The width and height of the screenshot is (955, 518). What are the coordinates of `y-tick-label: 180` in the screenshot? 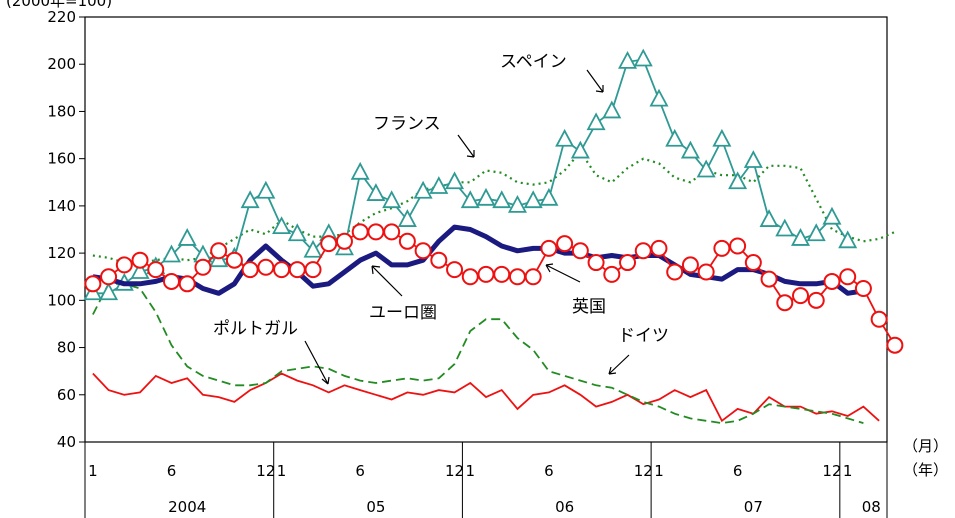 It's located at (61, 111).